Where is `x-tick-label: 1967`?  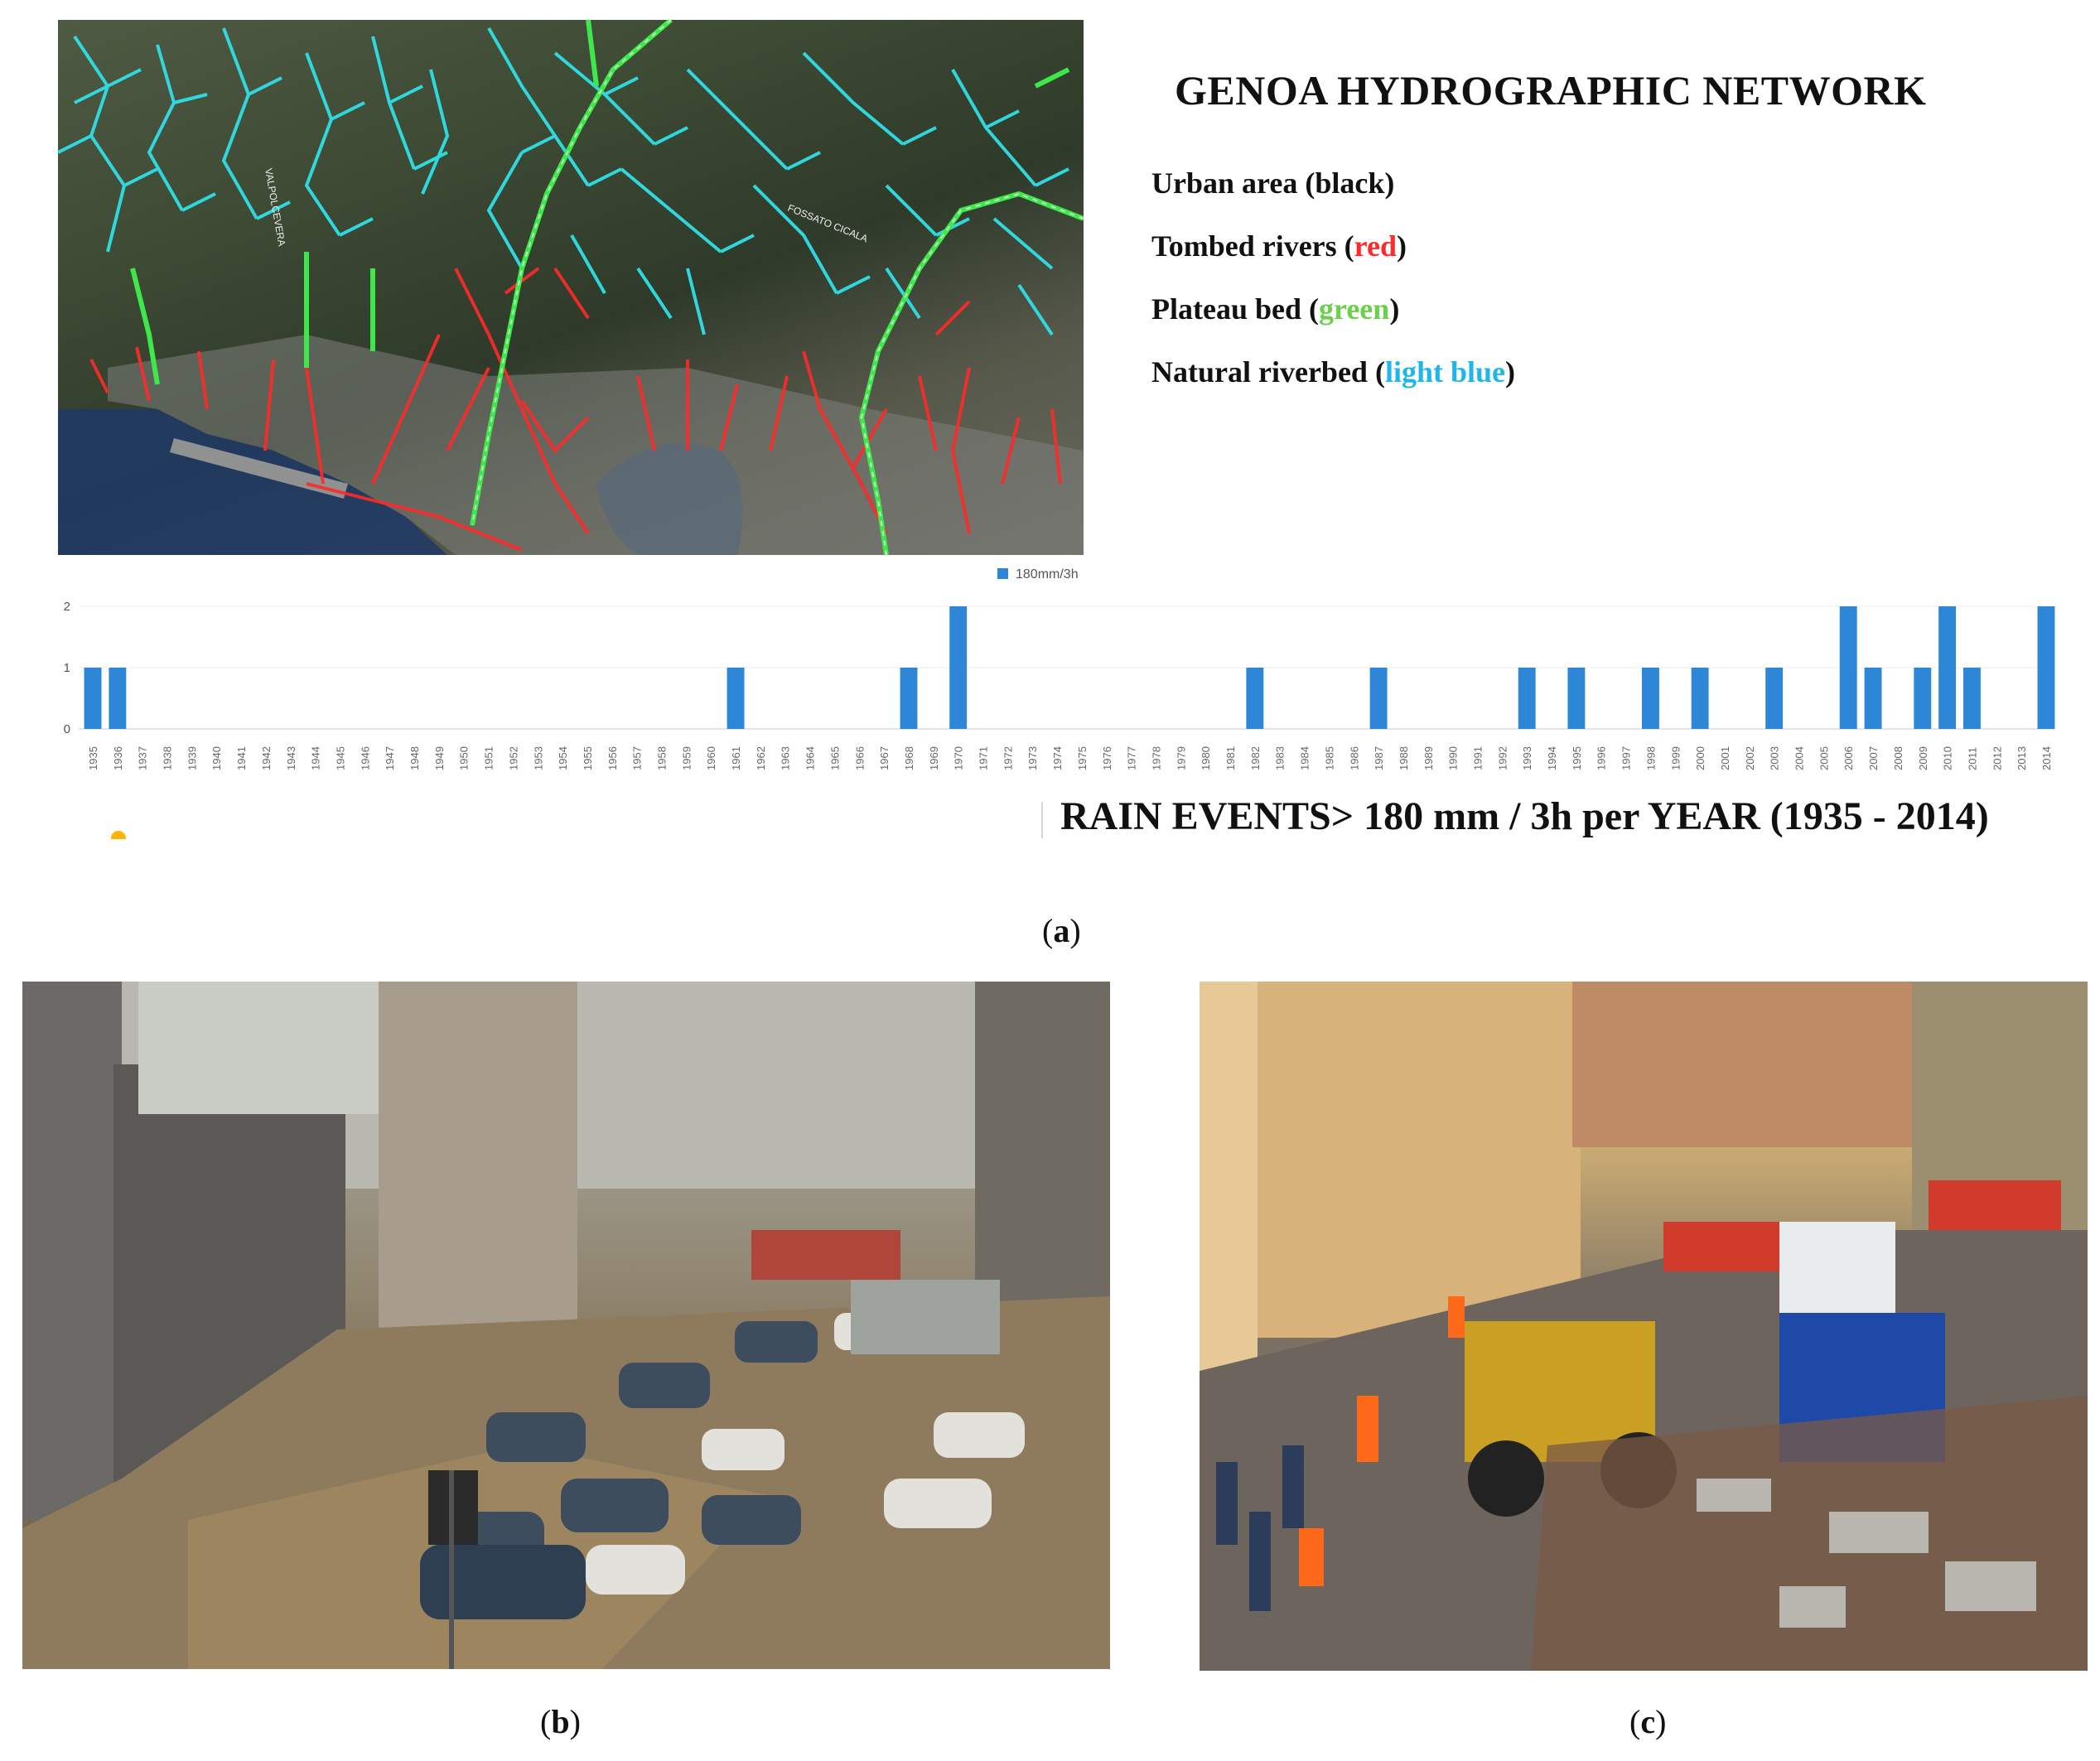 x-tick-label: 1967 is located at coordinates (884, 758).